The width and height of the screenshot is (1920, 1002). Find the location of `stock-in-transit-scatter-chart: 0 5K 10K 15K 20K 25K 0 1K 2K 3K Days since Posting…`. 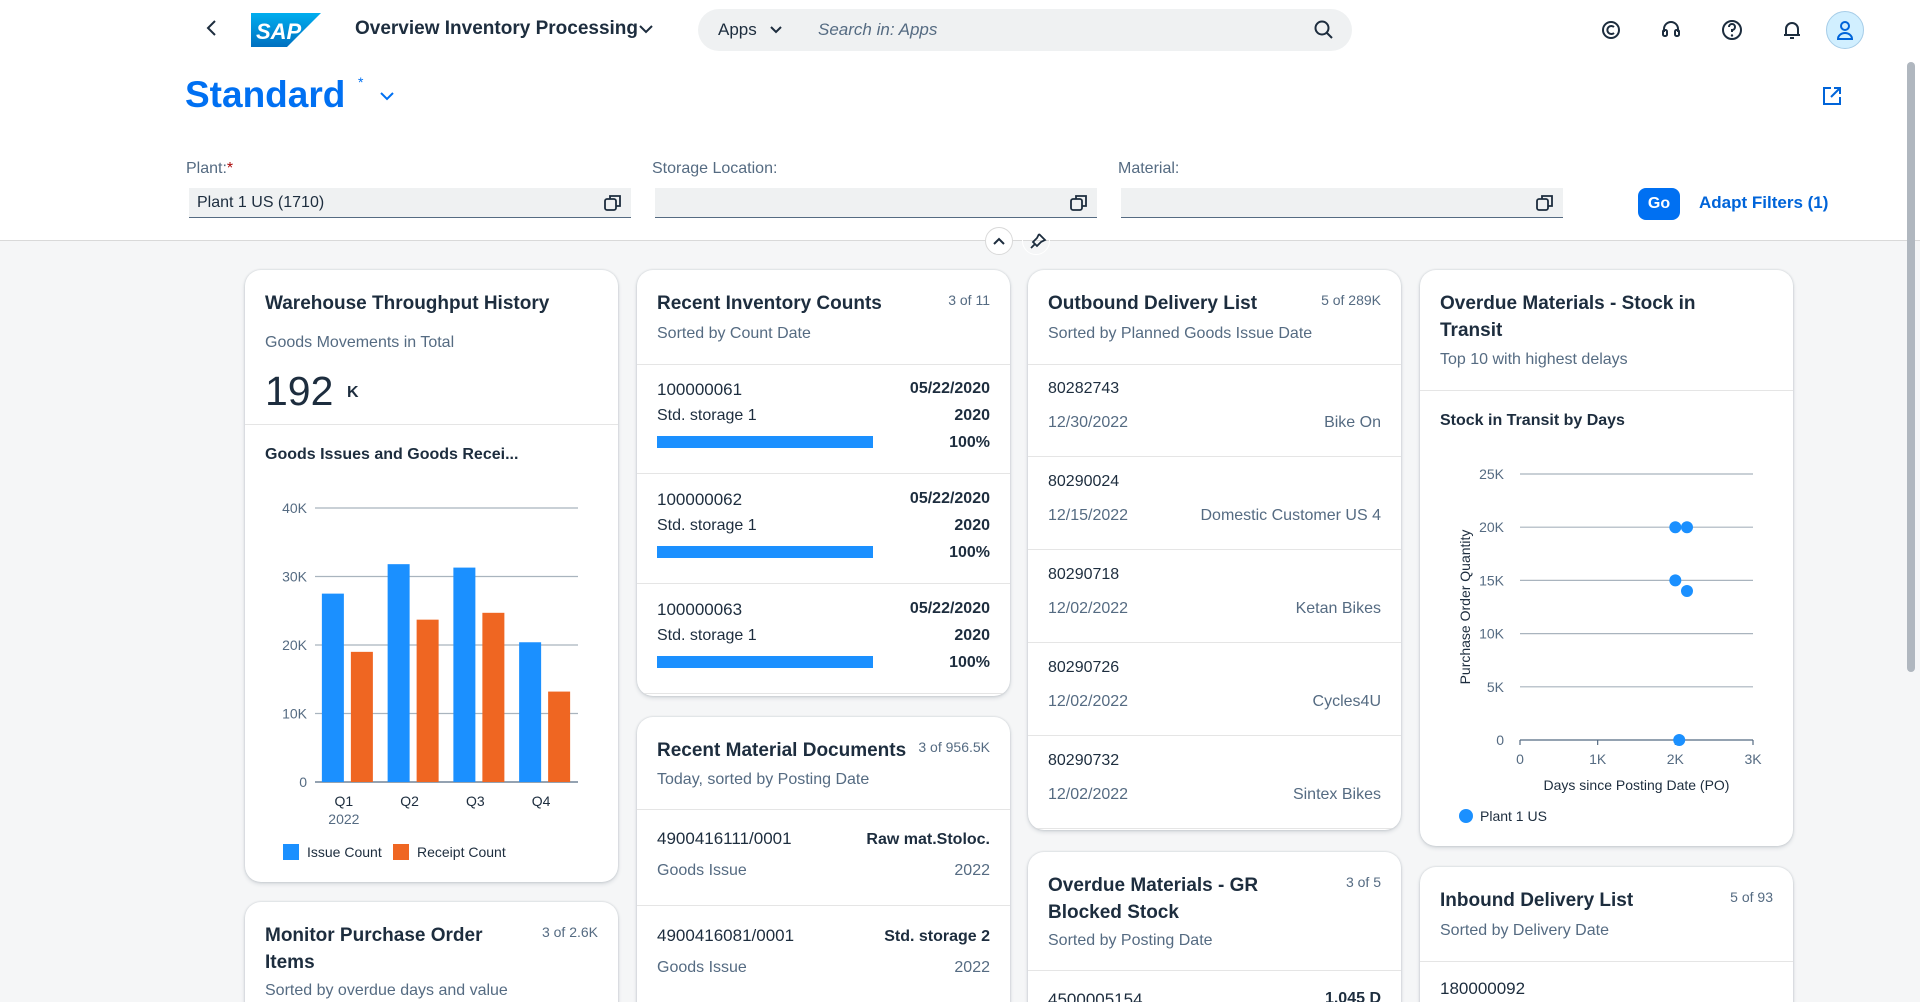

stock-in-transit-scatter-chart: 0 5K 10K 15K 20K 25K 0 1K 2K 3K Days since Posting… is located at coordinates (1606, 646).